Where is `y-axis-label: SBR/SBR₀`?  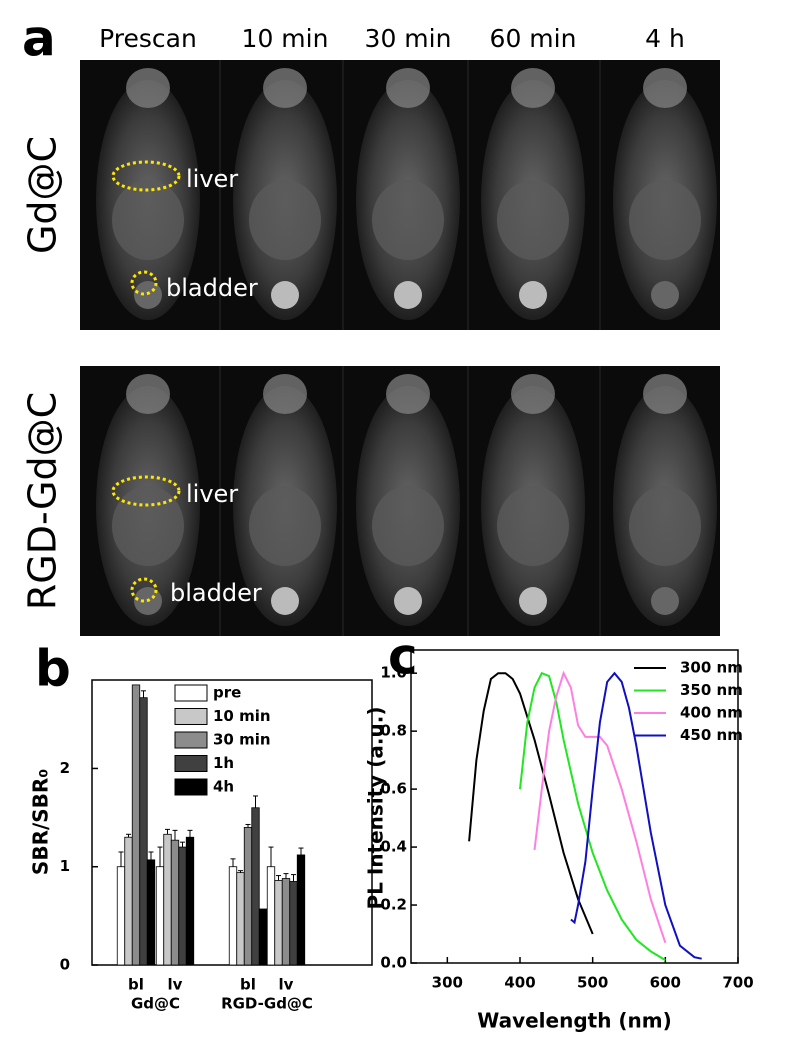
y-axis-label: SBR/SBR₀ is located at coordinates (41, 822).